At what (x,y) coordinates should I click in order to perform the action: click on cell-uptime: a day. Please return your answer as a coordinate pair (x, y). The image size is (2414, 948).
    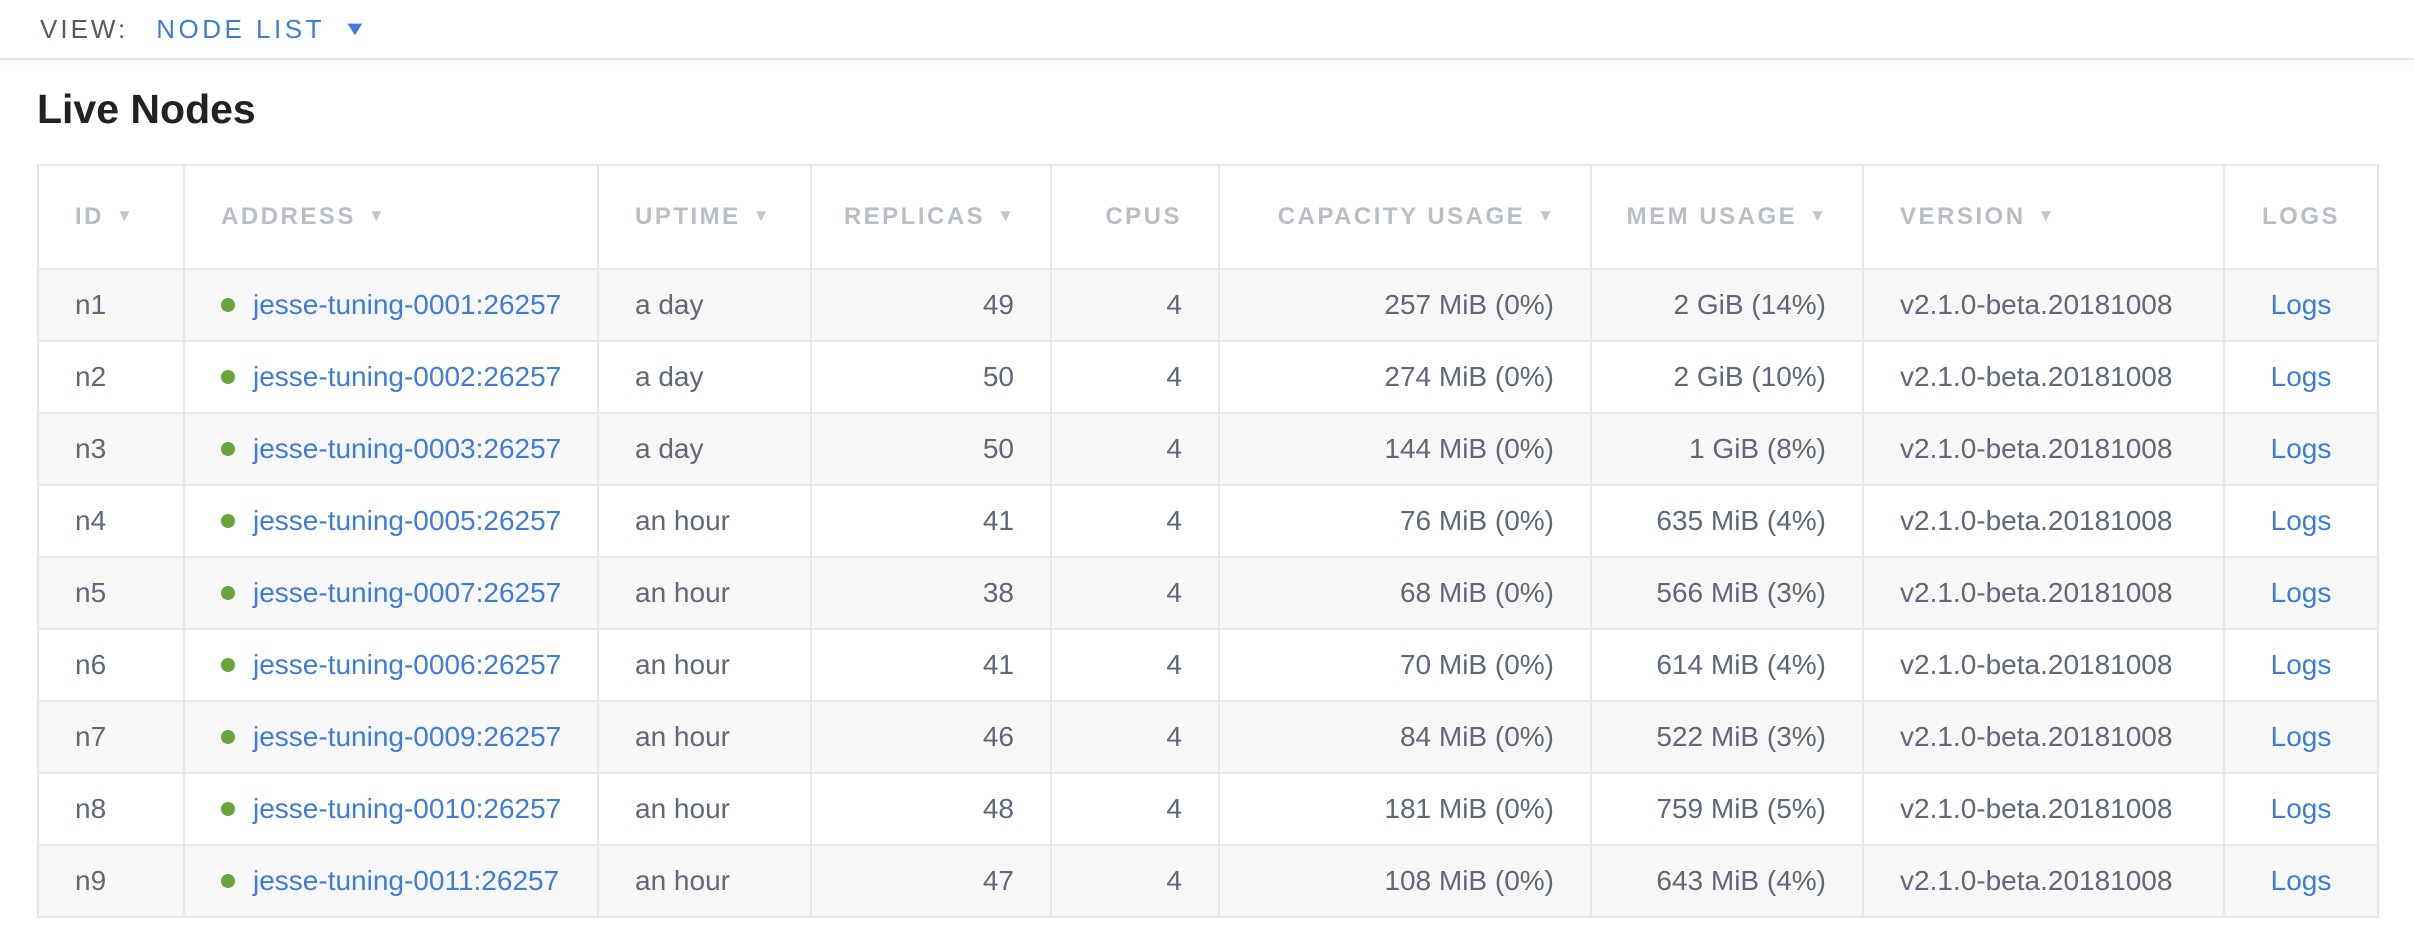
    Looking at the image, I should click on (704, 449).